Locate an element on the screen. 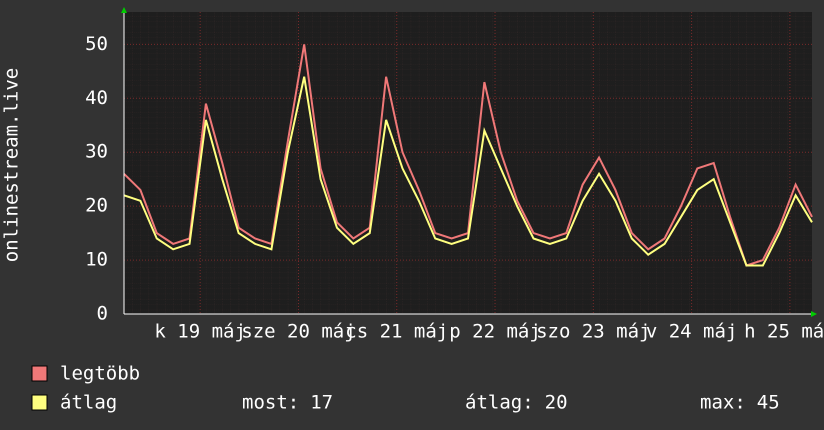 This screenshot has height=430, width=824. y-tick-label: 20 is located at coordinates (96, 206).